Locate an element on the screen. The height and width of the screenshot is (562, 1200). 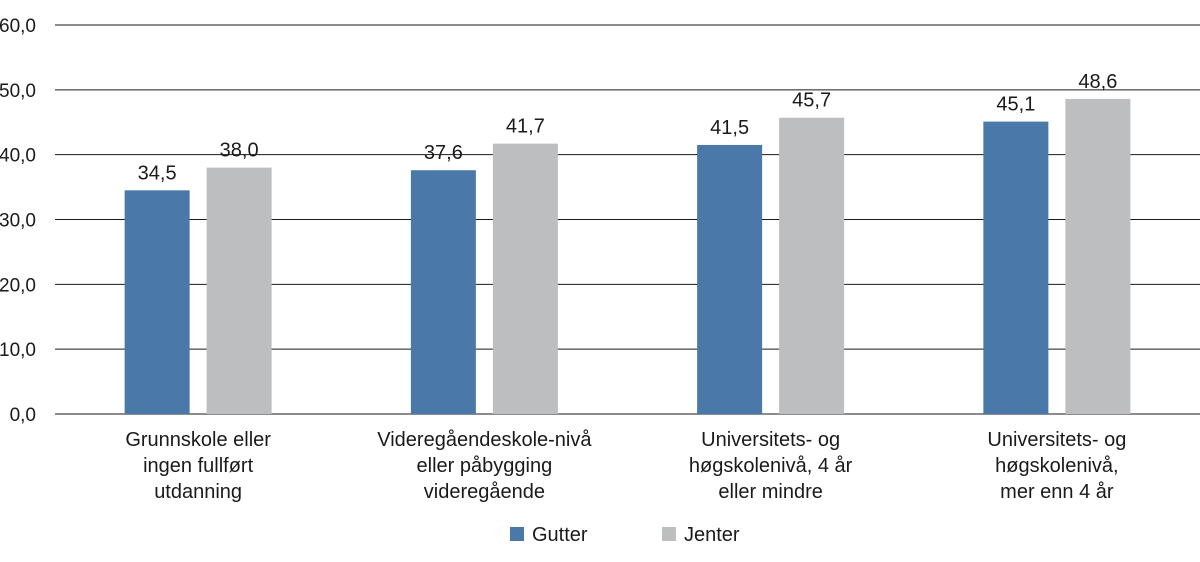
category-label: utdanning is located at coordinates (198, 492).